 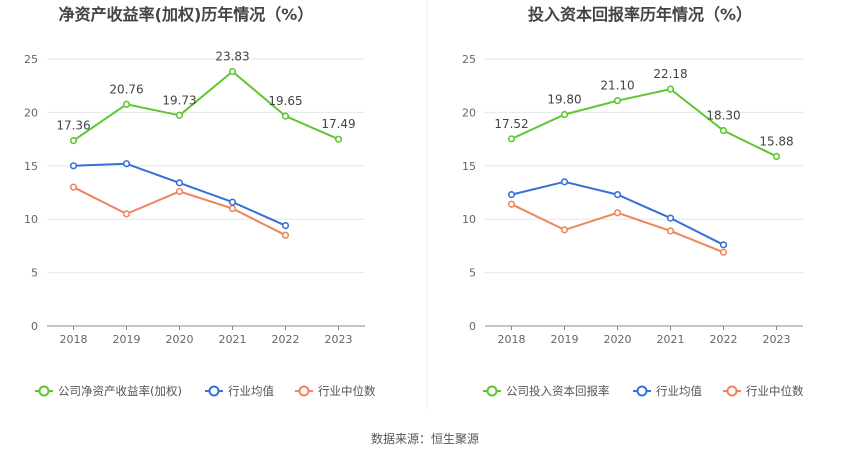 What do you see at coordinates (126, 89) in the screenshot?
I see `data-label: 20.76` at bounding box center [126, 89].